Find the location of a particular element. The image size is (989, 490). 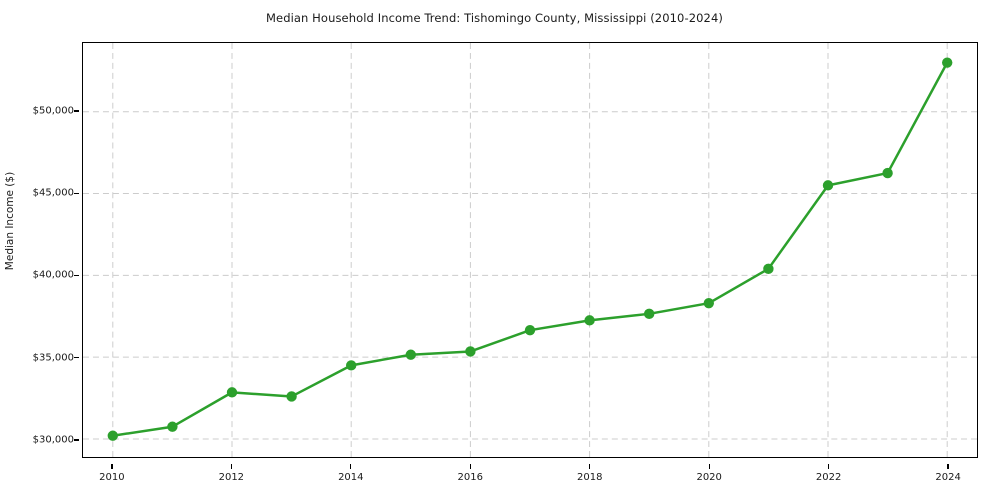

y-axis-tick-label: $50,000 is located at coordinates (53, 111).